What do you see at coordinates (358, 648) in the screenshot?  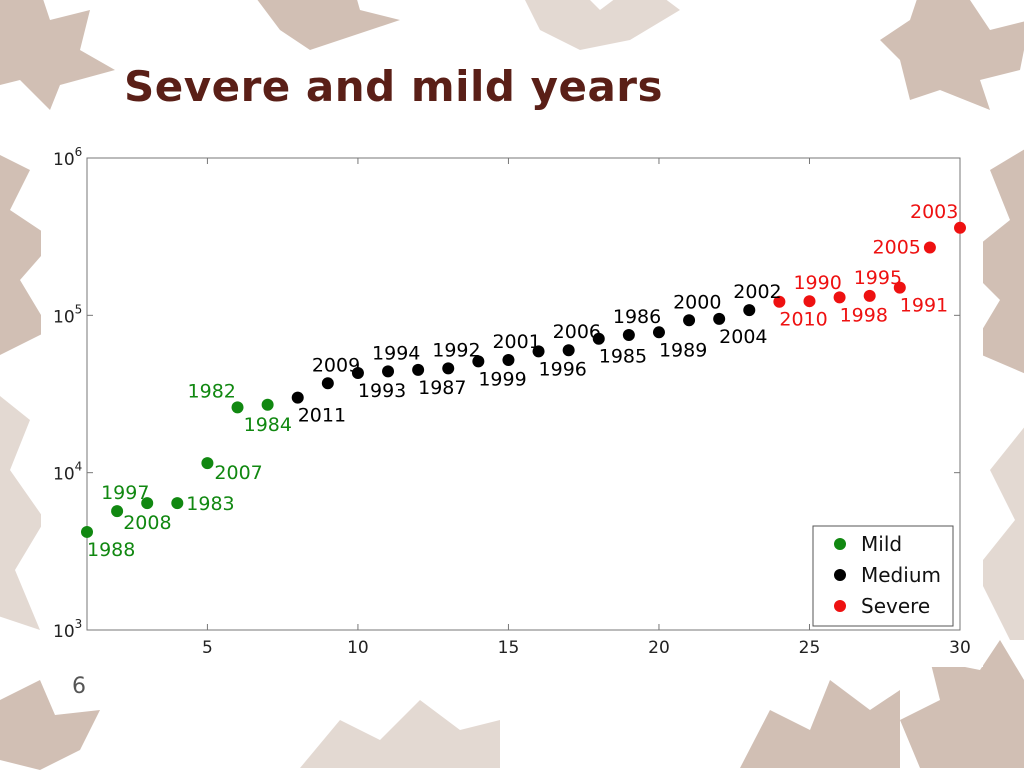 I see `x-tick-label: 10` at bounding box center [358, 648].